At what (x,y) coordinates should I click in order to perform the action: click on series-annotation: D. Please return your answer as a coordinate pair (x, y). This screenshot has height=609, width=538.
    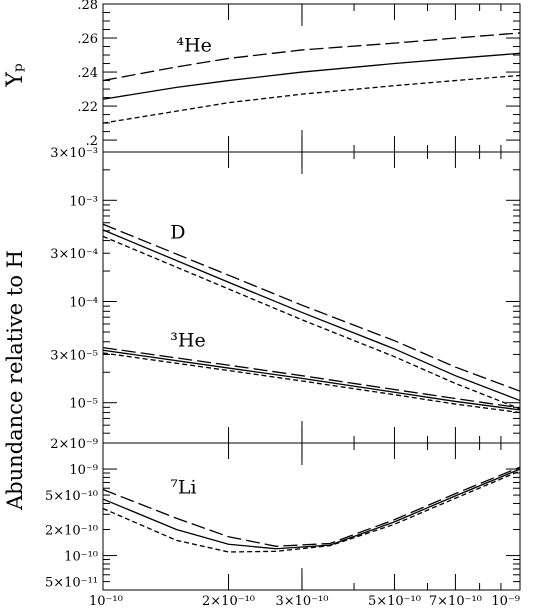
    Looking at the image, I should click on (177, 232).